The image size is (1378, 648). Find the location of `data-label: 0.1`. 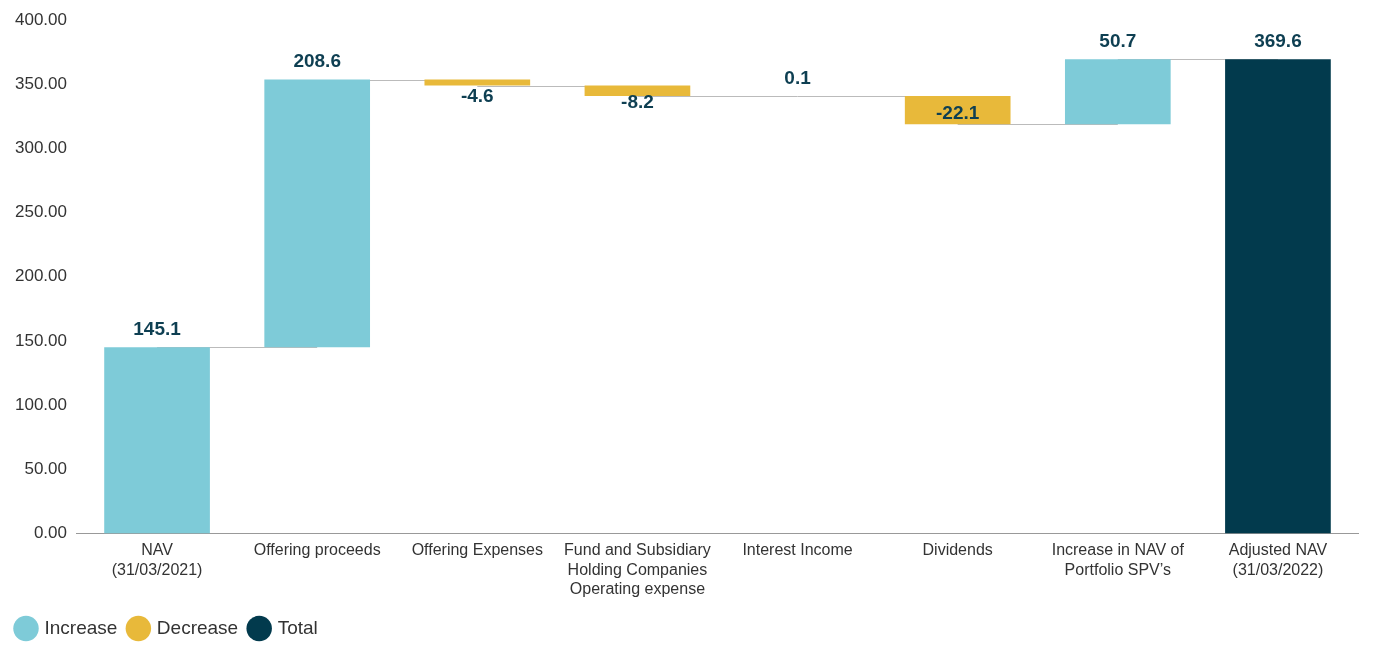

data-label: 0.1 is located at coordinates (798, 77).